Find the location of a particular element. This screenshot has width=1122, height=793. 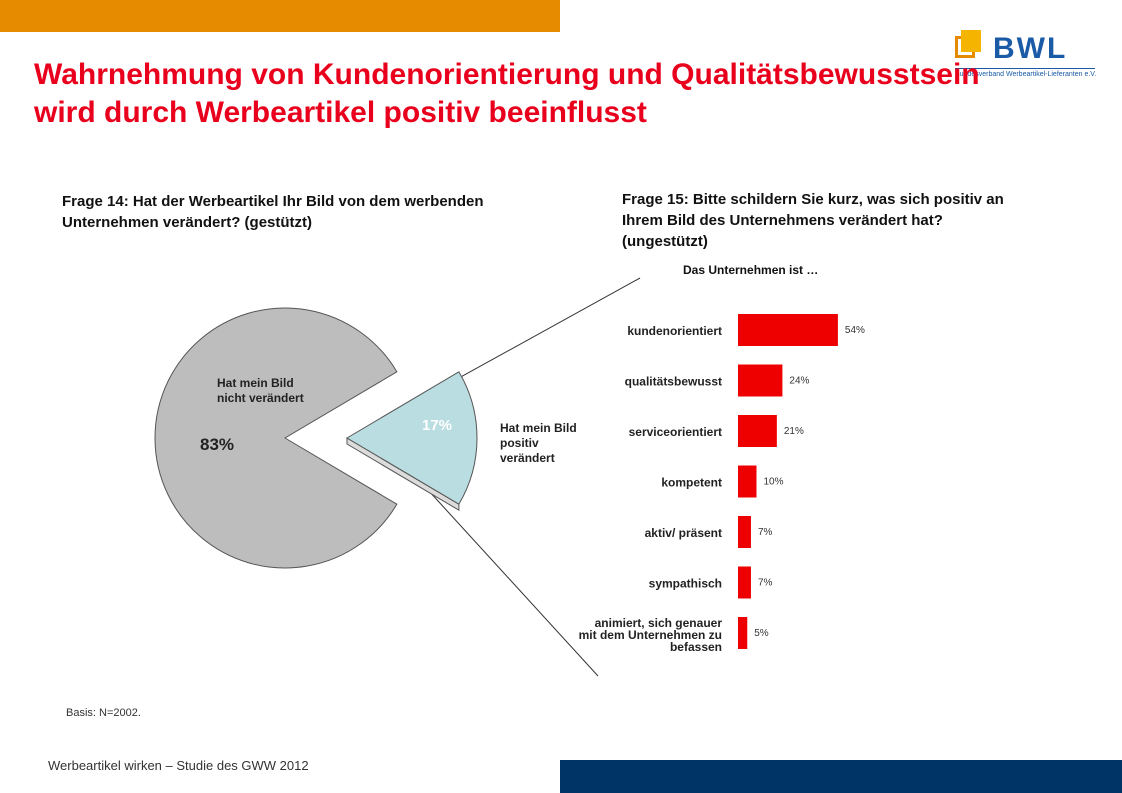

pie-slice-unchanged is located at coordinates (276, 438).